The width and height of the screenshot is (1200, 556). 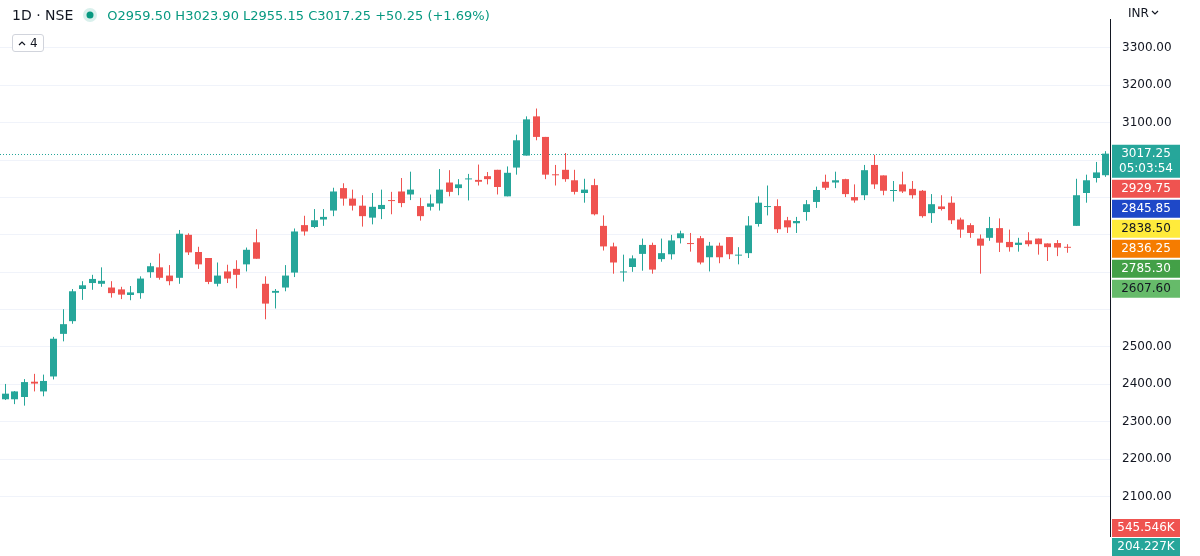 What do you see at coordinates (1147, 495) in the screenshot?
I see `y-tick-label: 2100.00` at bounding box center [1147, 495].